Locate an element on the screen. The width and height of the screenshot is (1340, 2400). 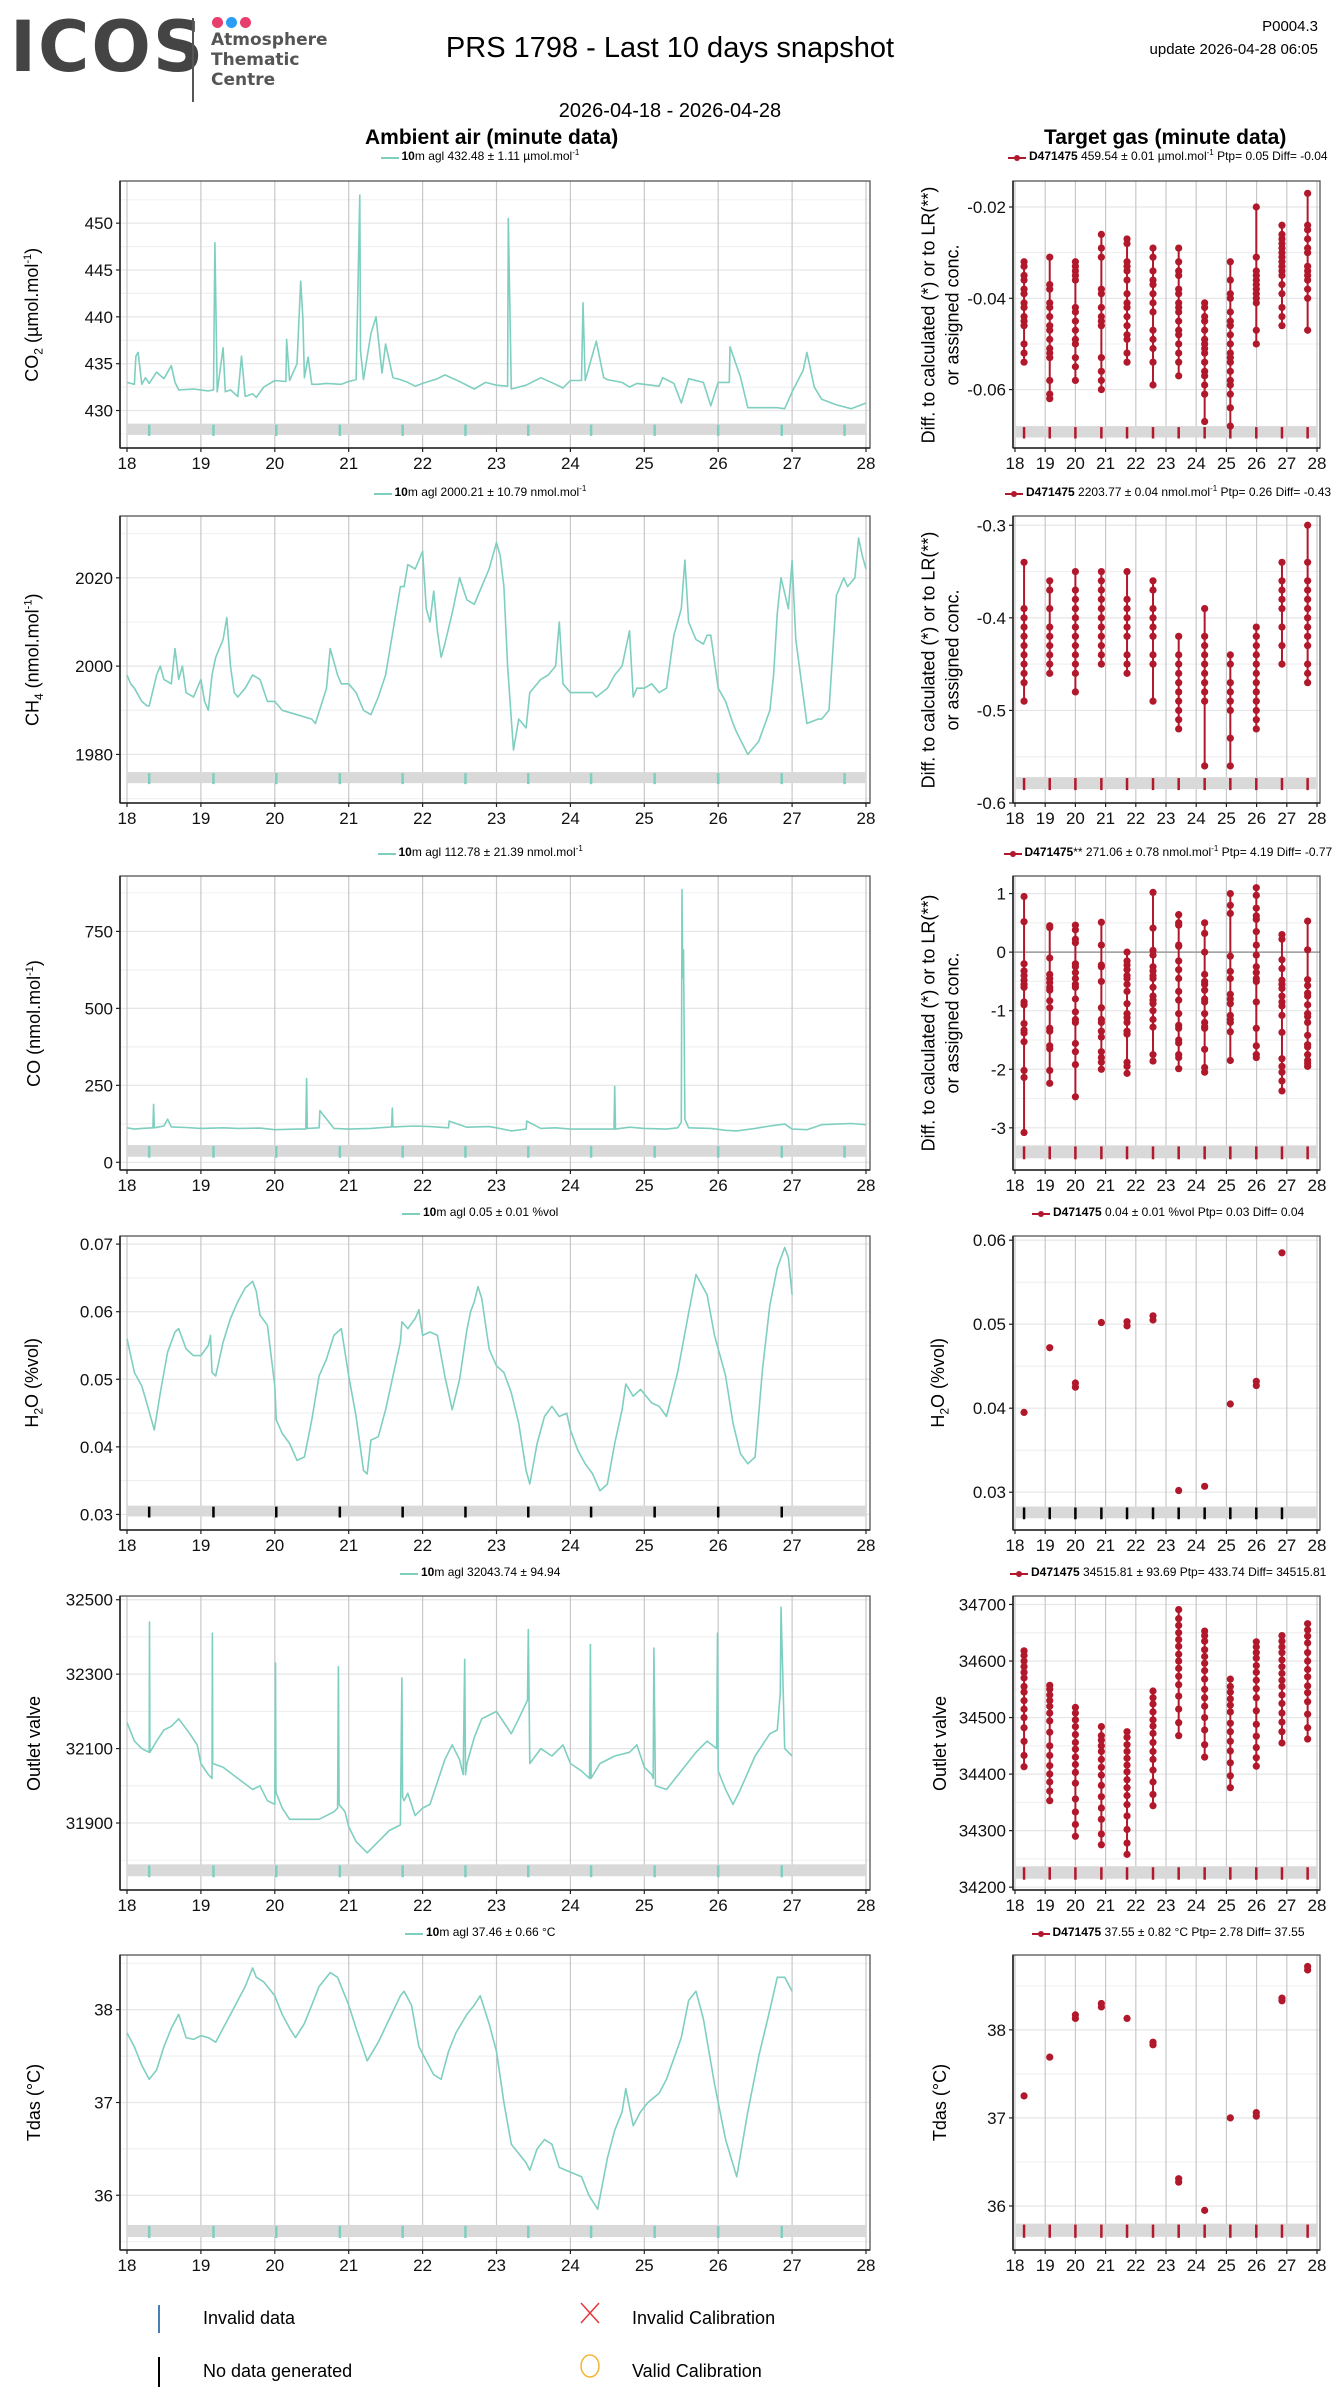
no-data-icon is located at coordinates (159, 2372).